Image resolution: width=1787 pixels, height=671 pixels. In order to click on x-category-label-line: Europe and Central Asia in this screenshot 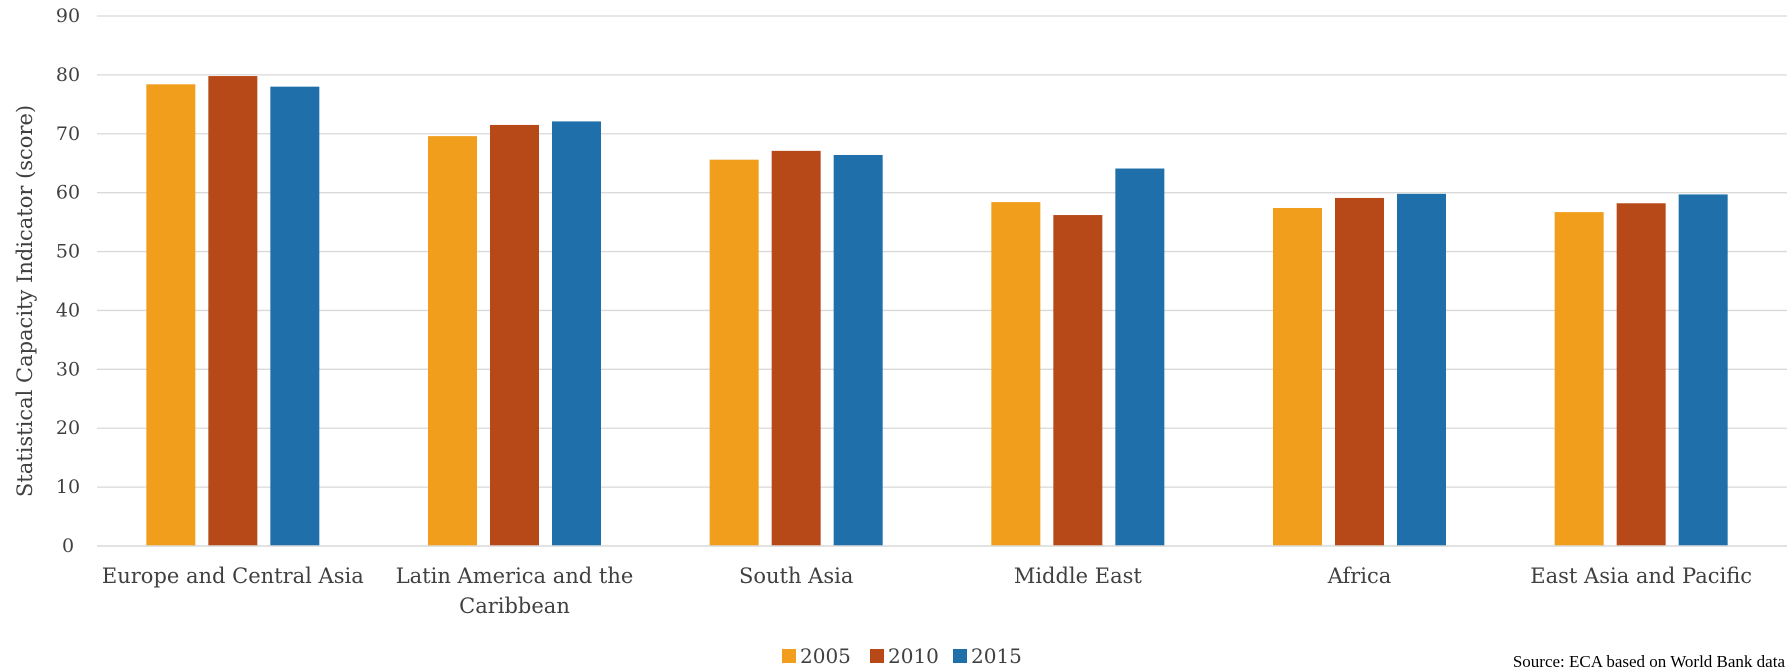, I will do `click(233, 576)`.